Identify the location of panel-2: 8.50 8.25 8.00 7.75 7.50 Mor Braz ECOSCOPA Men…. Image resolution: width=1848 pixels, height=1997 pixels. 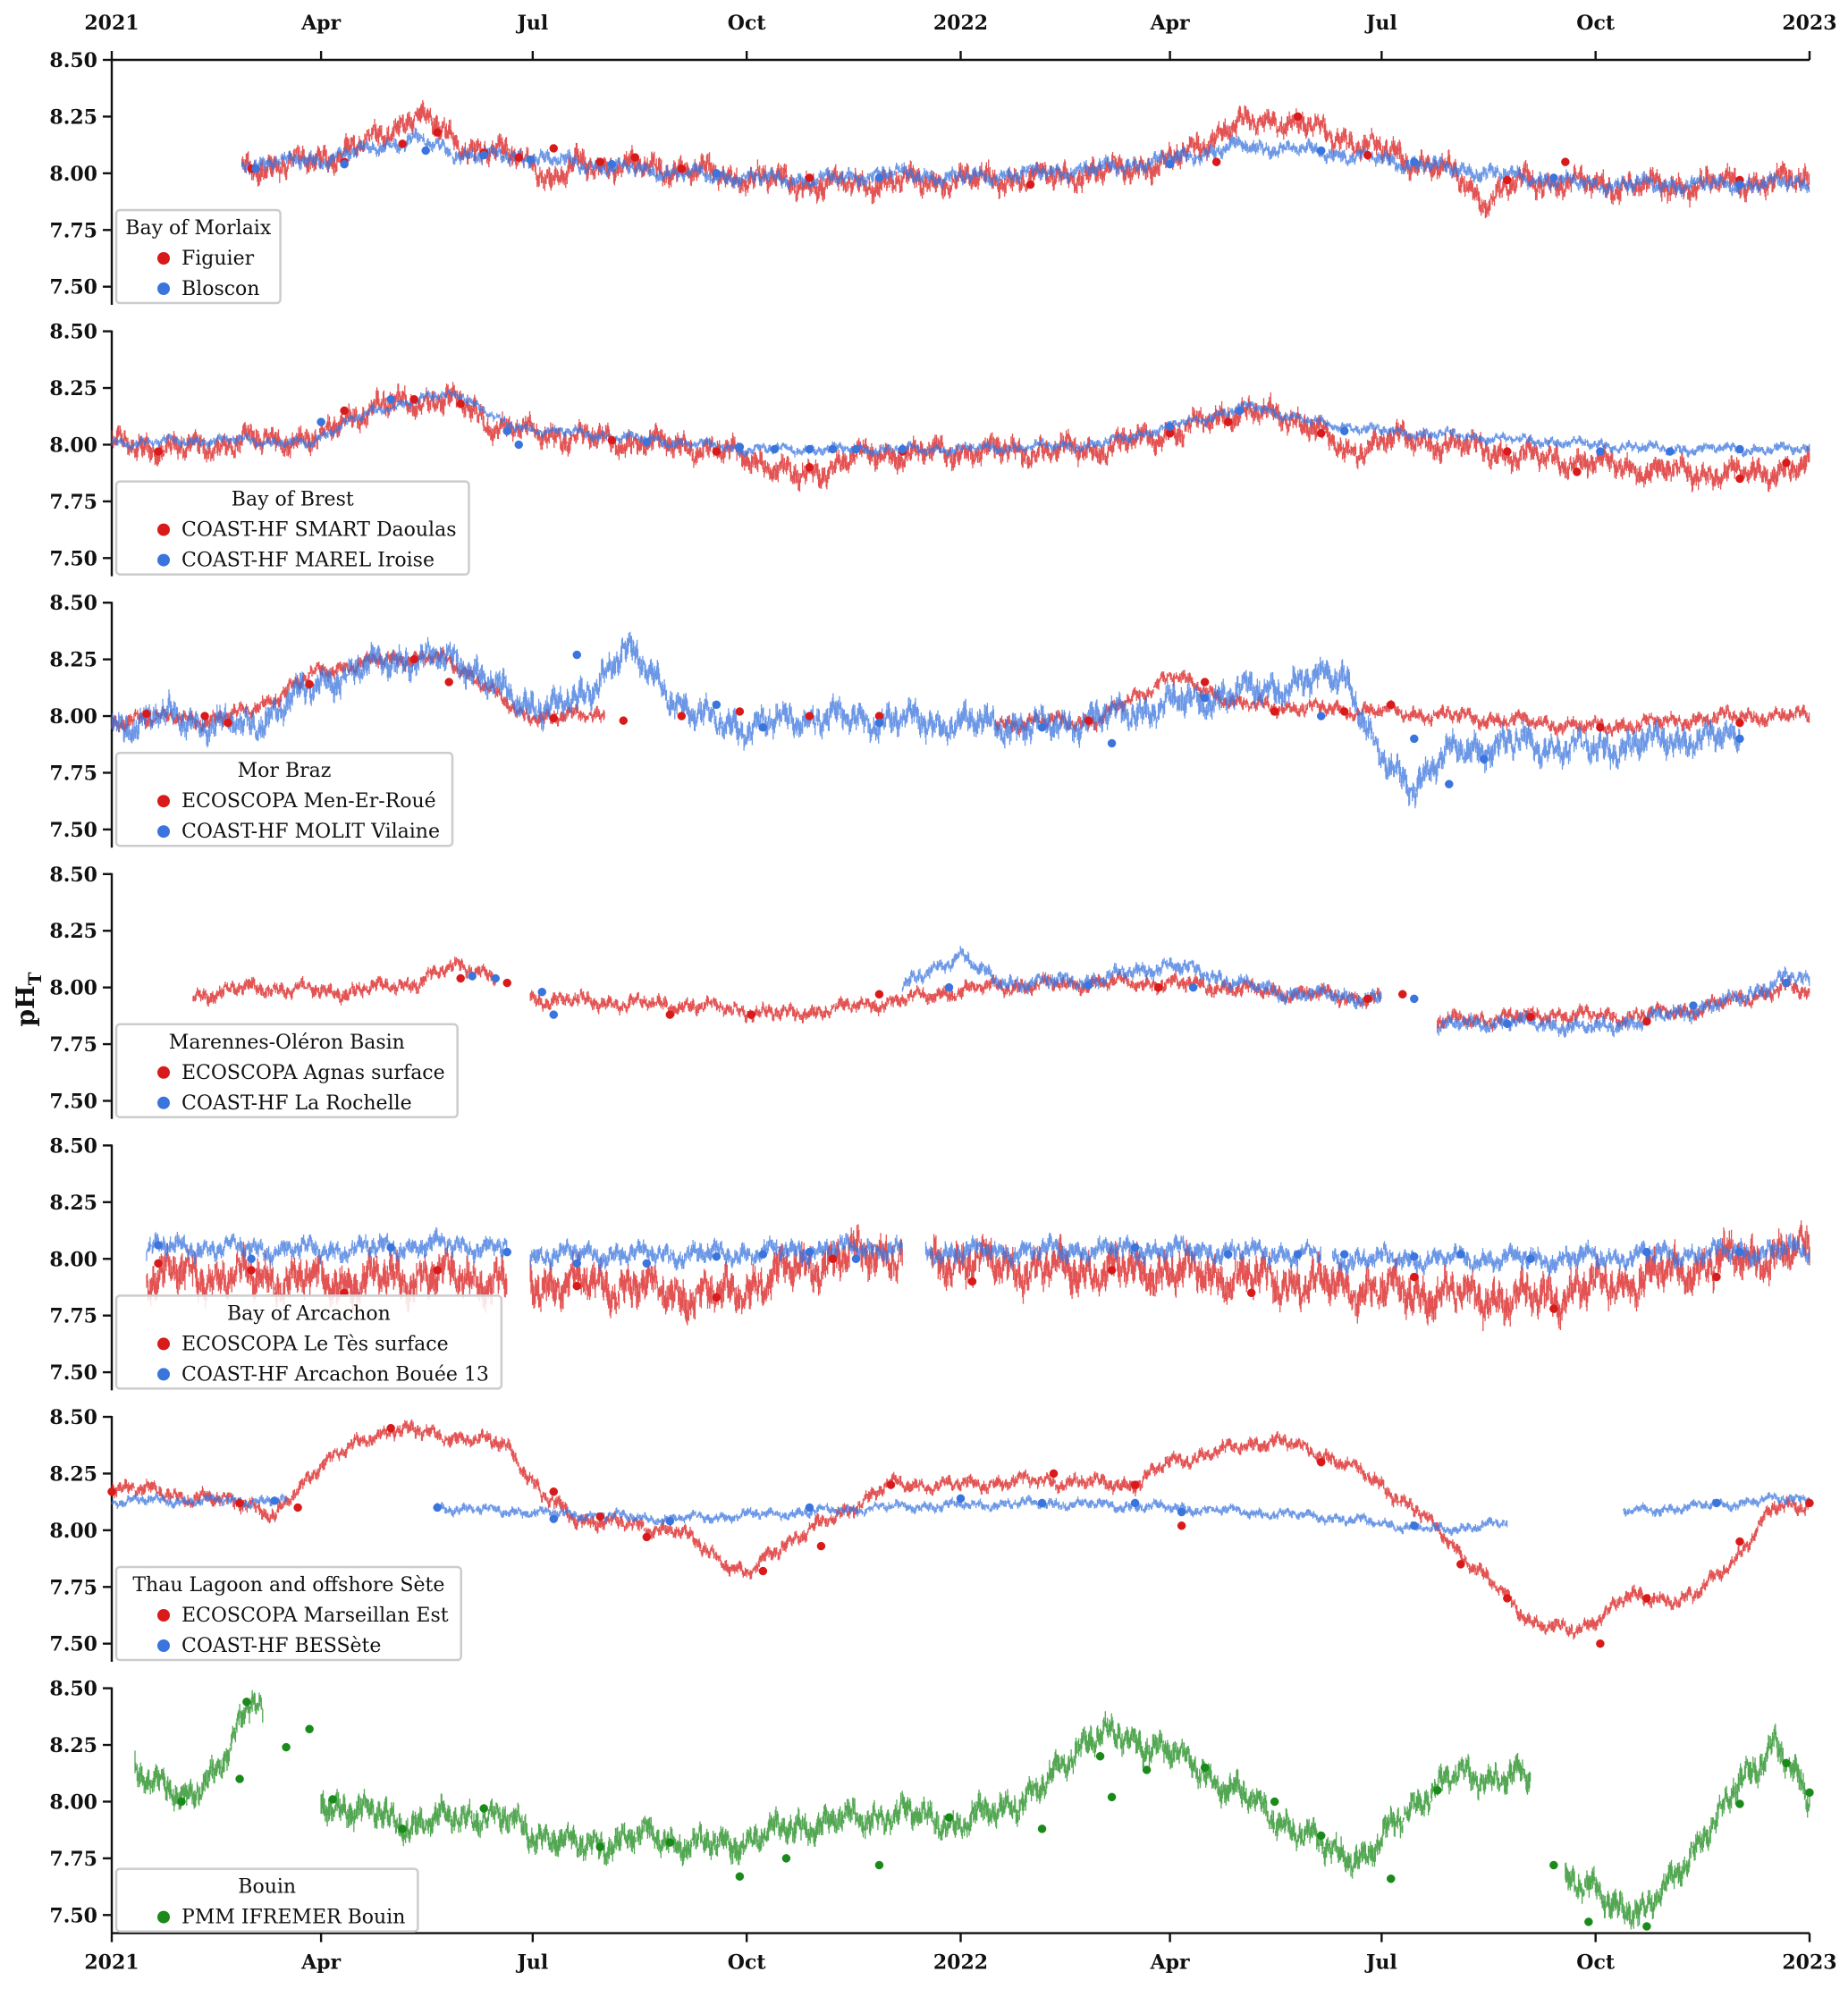
(929, 720).